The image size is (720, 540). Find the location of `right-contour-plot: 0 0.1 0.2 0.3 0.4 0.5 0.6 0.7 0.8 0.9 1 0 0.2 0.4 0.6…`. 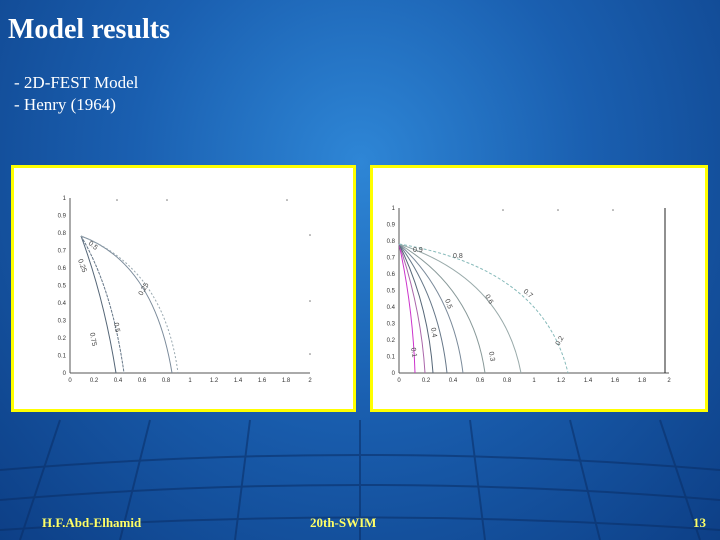

right-contour-plot: 0 0.1 0.2 0.3 0.4 0.5 0.6 0.7 0.8 0.9 1 0 0.2 0.4 0.6… is located at coordinates (529, 295).